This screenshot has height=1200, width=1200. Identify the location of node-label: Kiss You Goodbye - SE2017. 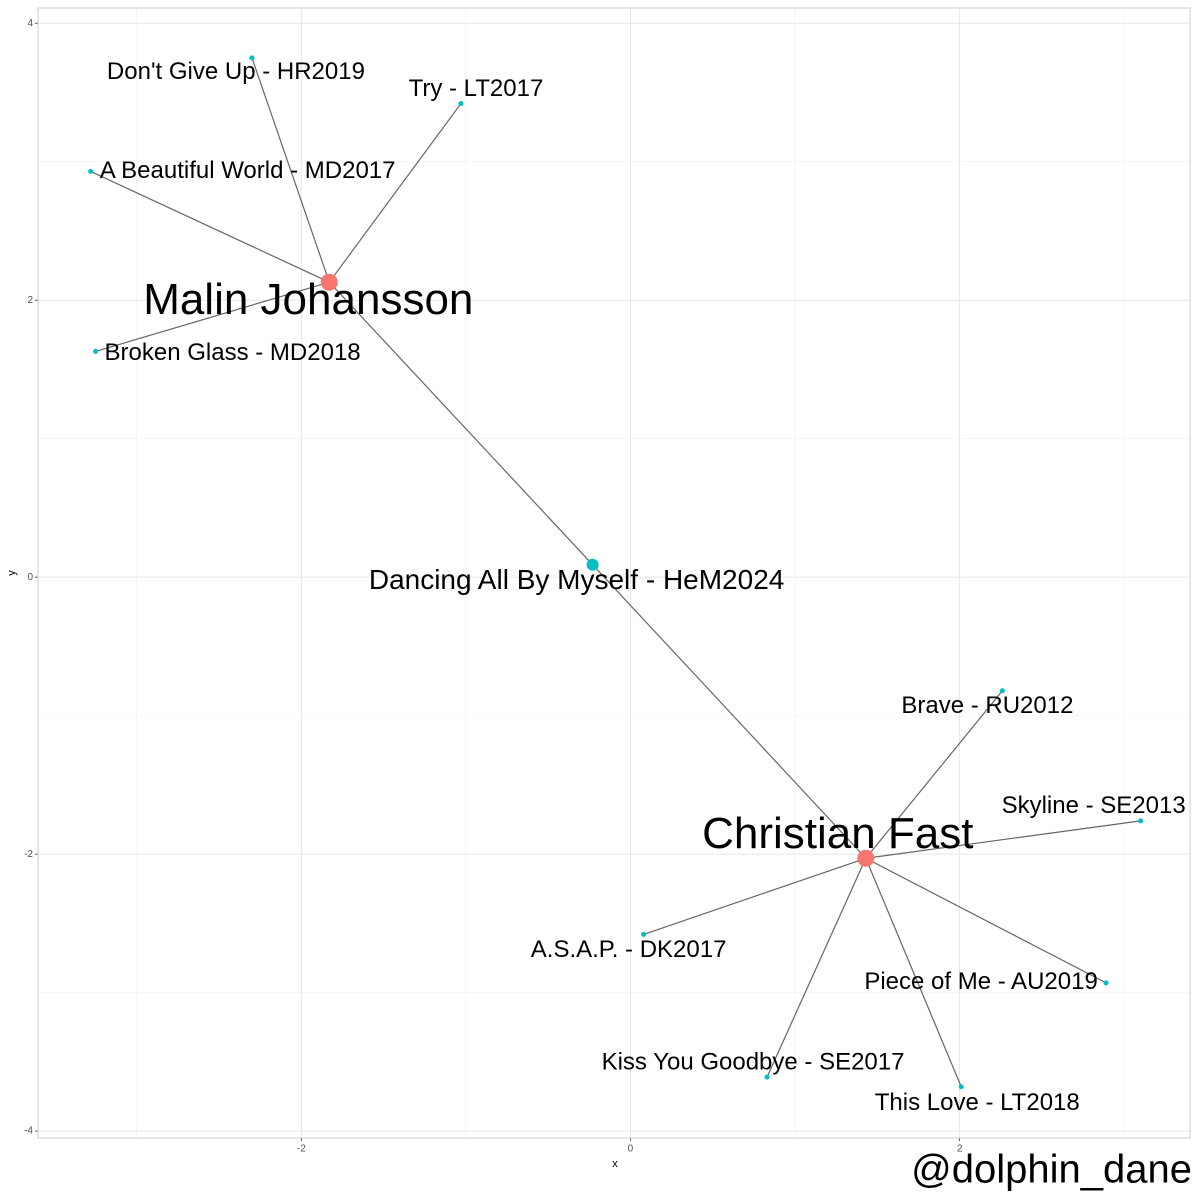
(753, 1061).